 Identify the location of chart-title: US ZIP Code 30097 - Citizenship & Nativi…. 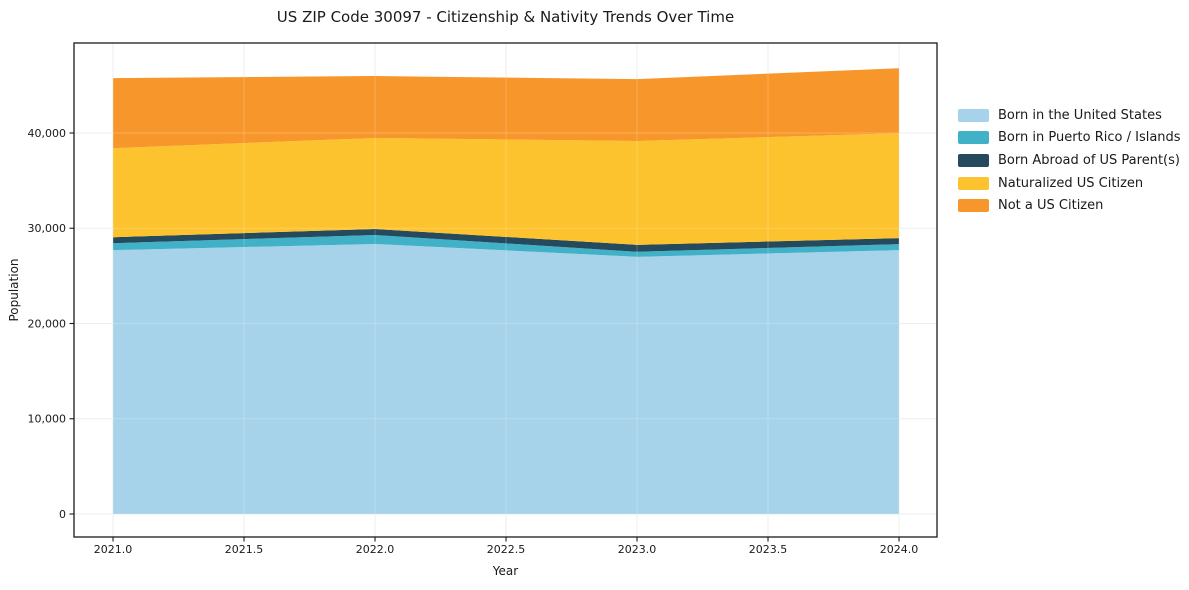
(505, 17).